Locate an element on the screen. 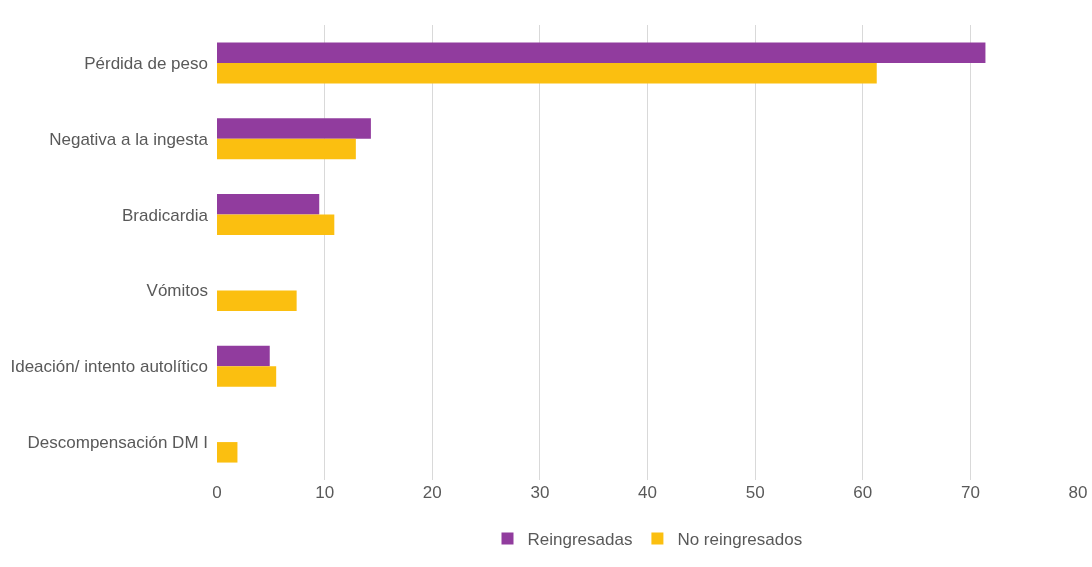 The width and height of the screenshot is (1092, 567). x-tick-label: 0 is located at coordinates (217, 492).